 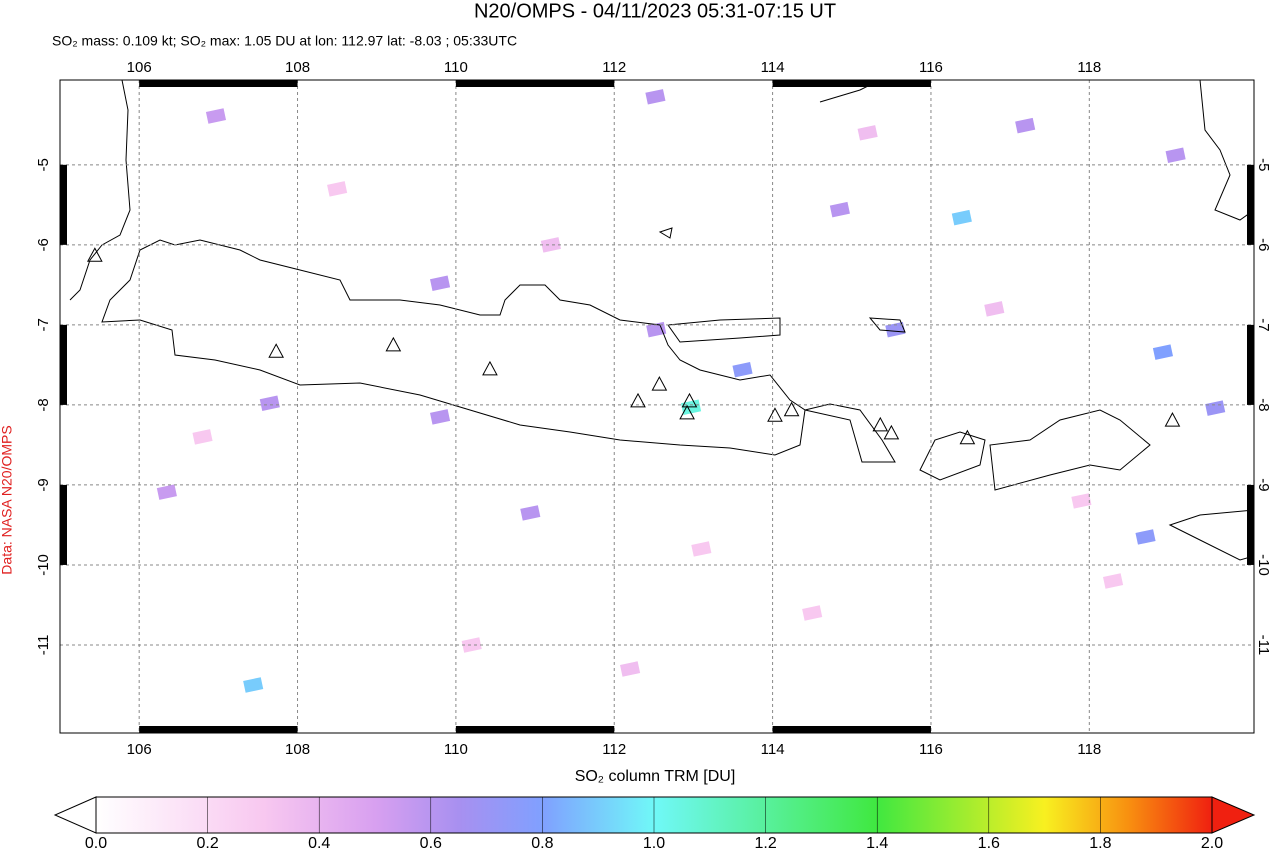 What do you see at coordinates (207, 843) in the screenshot?
I see `colorbar-tick-label: 0.2` at bounding box center [207, 843].